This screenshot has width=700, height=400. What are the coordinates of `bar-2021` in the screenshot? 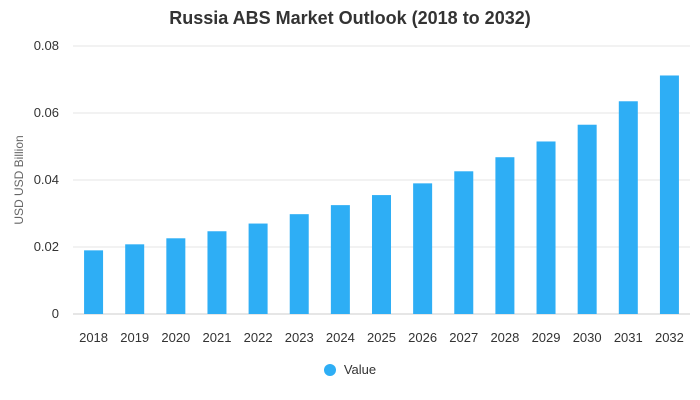 It's located at (217, 272).